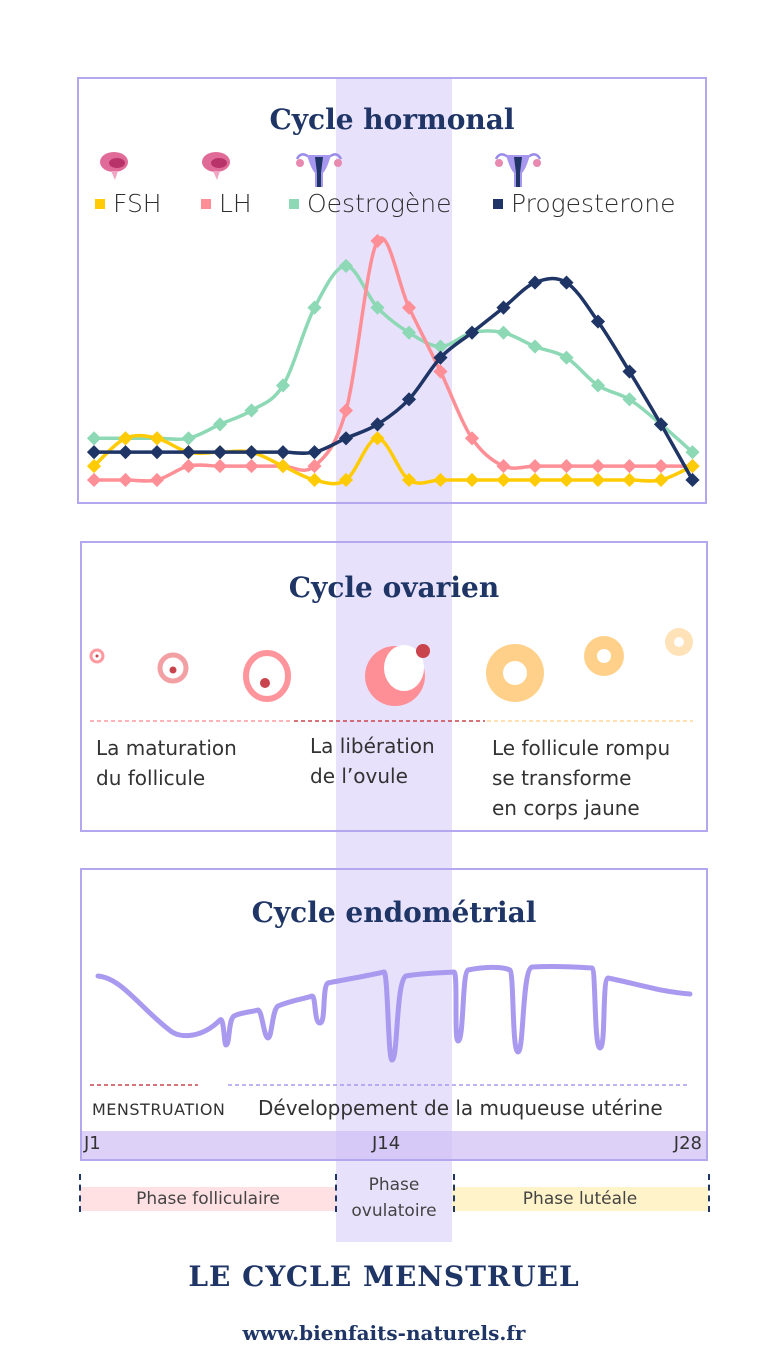  Describe the element at coordinates (206, 203) in the screenshot. I see `lh-swatch` at that location.